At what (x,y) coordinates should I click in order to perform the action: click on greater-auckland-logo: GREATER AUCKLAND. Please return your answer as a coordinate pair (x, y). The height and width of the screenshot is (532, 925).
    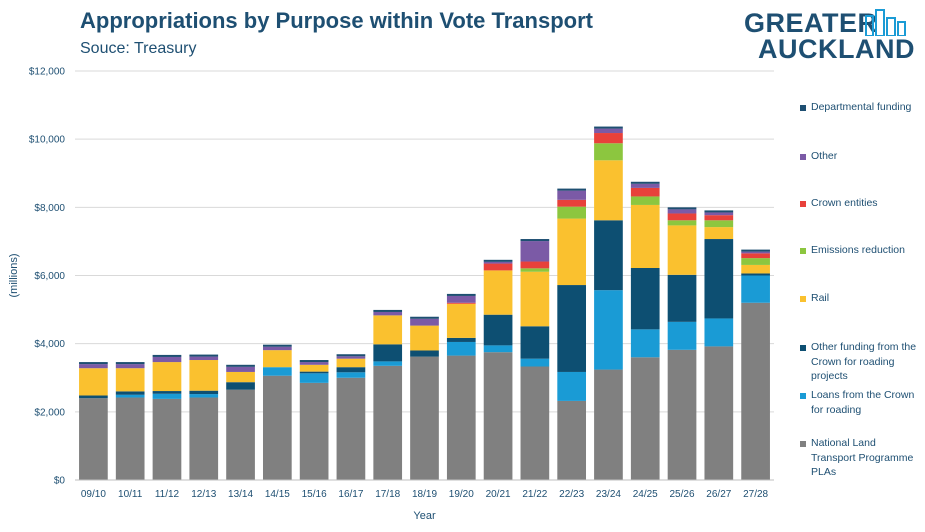
    Looking at the image, I should click on (828, 35).